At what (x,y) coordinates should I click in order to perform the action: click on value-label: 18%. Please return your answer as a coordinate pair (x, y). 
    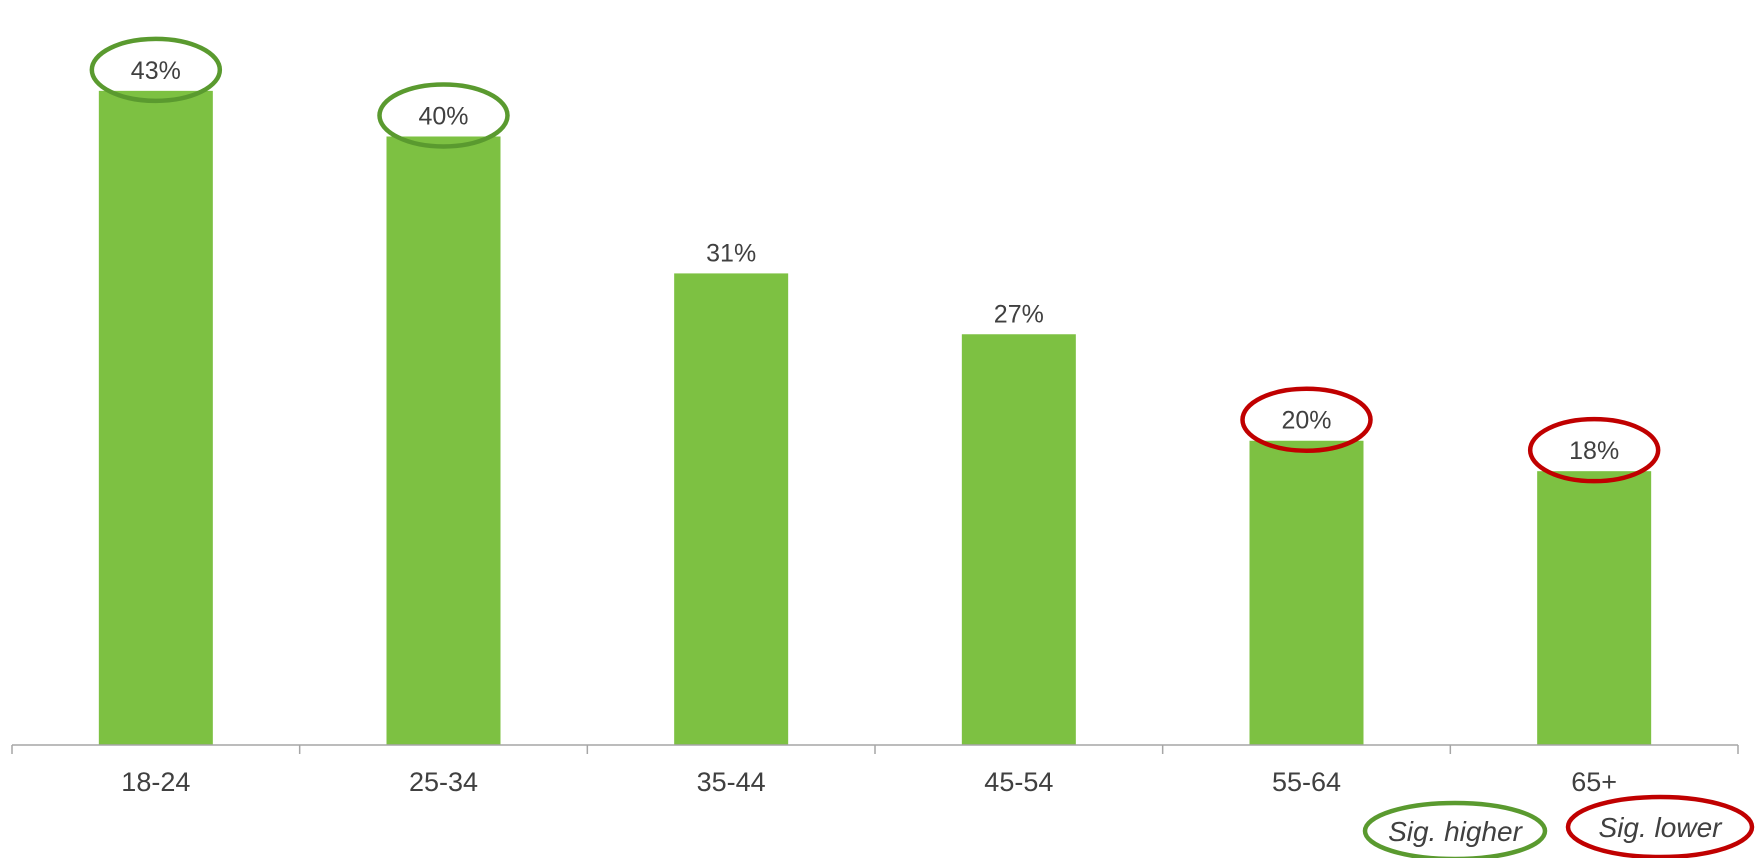
    Looking at the image, I should click on (1594, 451).